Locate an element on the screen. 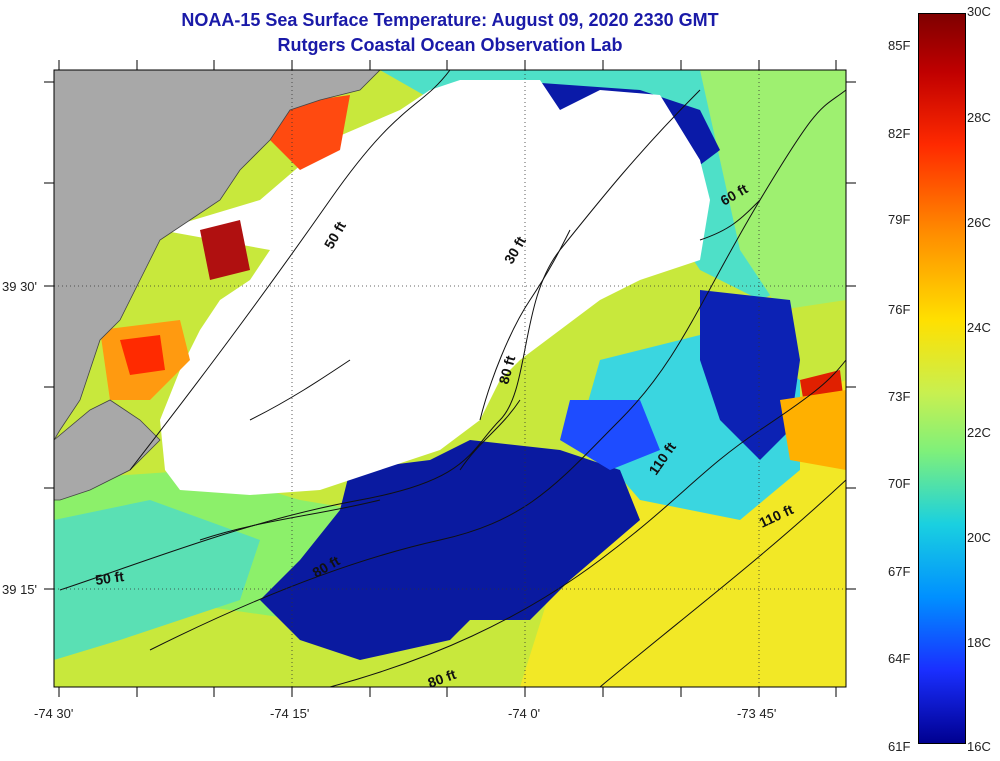 The height and width of the screenshot is (761, 1000). cbar-label-67f: 67F is located at coordinates (899, 571).